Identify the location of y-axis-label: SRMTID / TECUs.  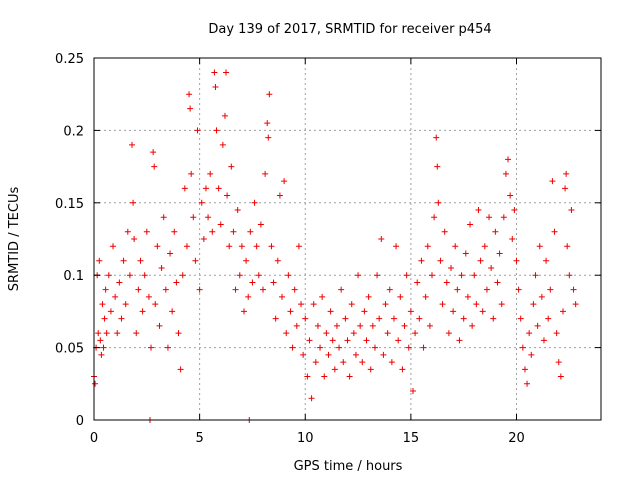
(14, 239).